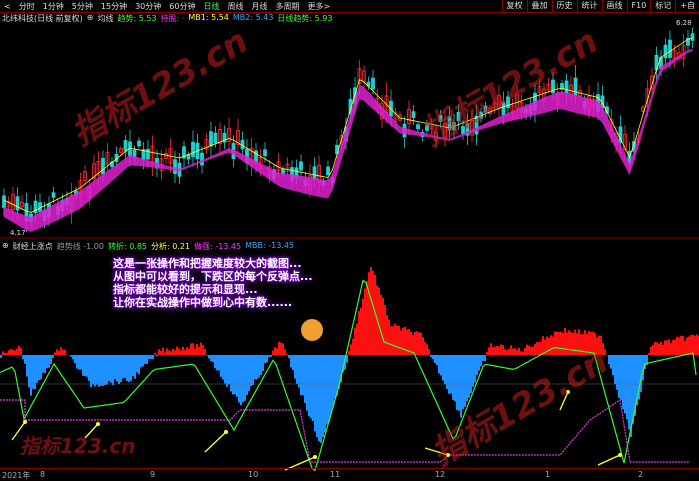 This screenshot has width=699, height=481. I want to click on daily-trend-value: 日线趋势: 5.93, so click(304, 18).